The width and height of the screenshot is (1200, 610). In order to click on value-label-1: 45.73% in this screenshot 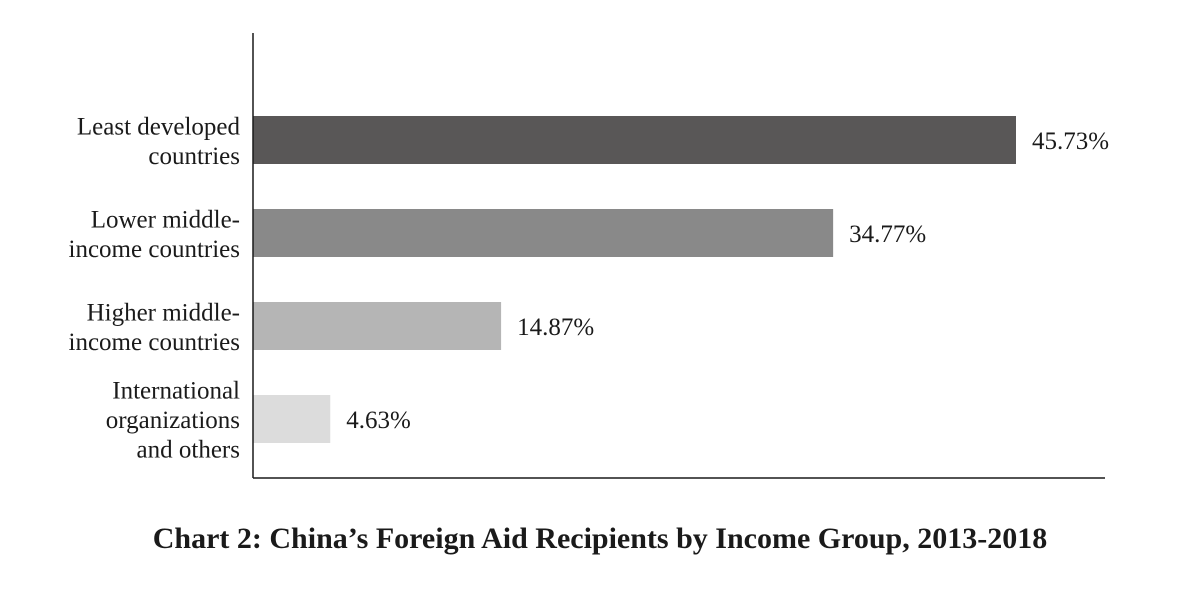, I will do `click(1070, 141)`.